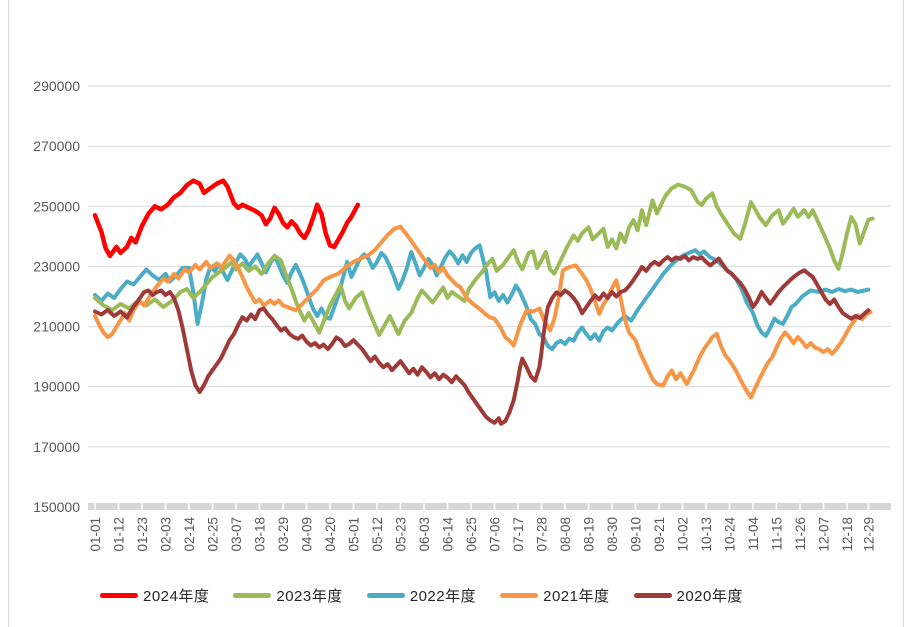  I want to click on x-axis-tick-label: 01-12, so click(119, 534).